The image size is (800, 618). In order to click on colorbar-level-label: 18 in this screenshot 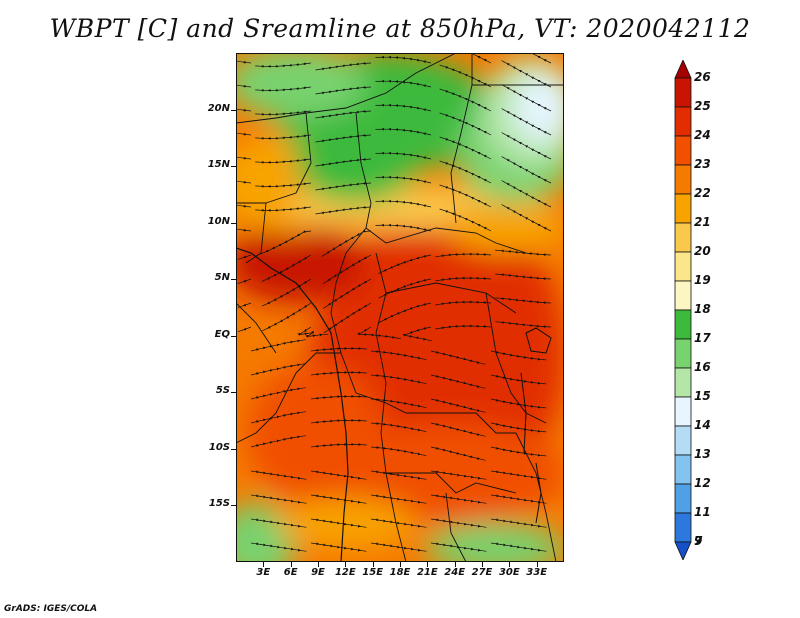, I will do `click(702, 309)`.